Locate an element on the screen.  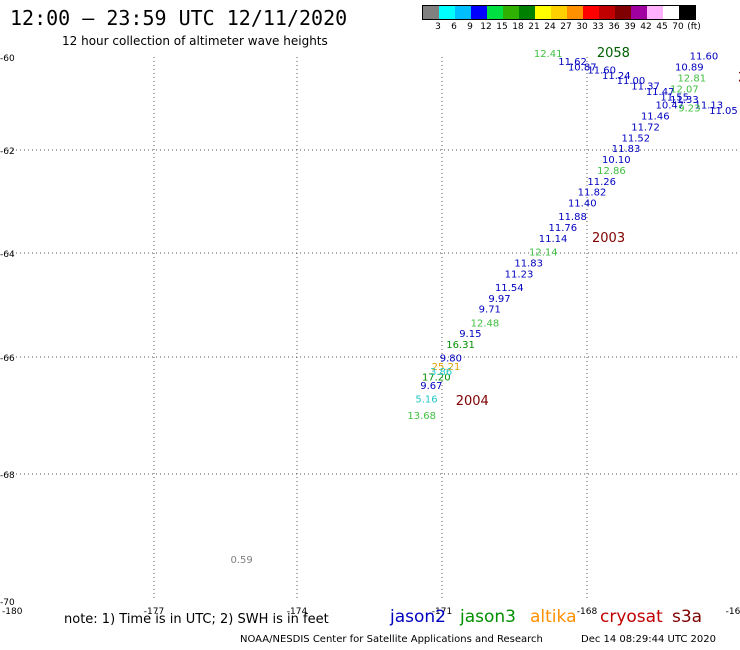
wave-height-label: 11.40 is located at coordinates (582, 204).